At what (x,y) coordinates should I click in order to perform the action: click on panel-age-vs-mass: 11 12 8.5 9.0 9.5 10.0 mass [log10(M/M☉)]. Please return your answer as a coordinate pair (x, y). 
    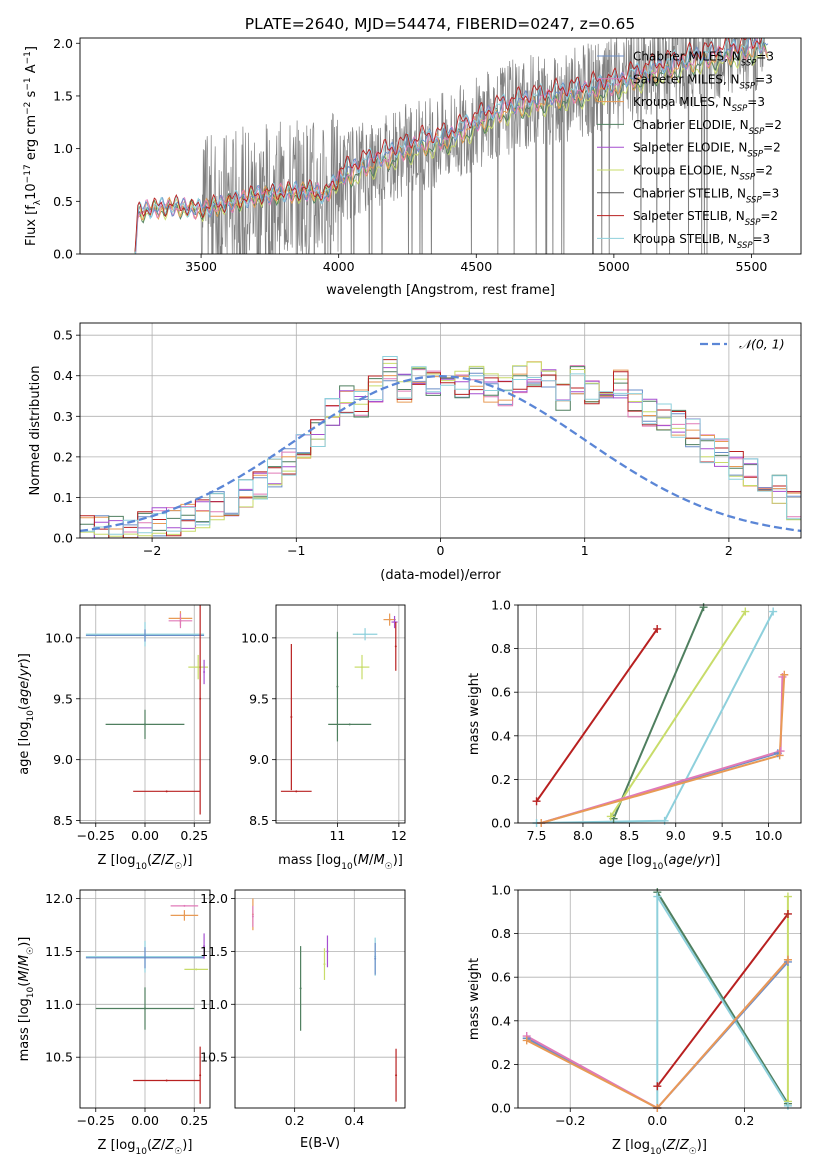
    Looking at the image, I should click on (324, 738).